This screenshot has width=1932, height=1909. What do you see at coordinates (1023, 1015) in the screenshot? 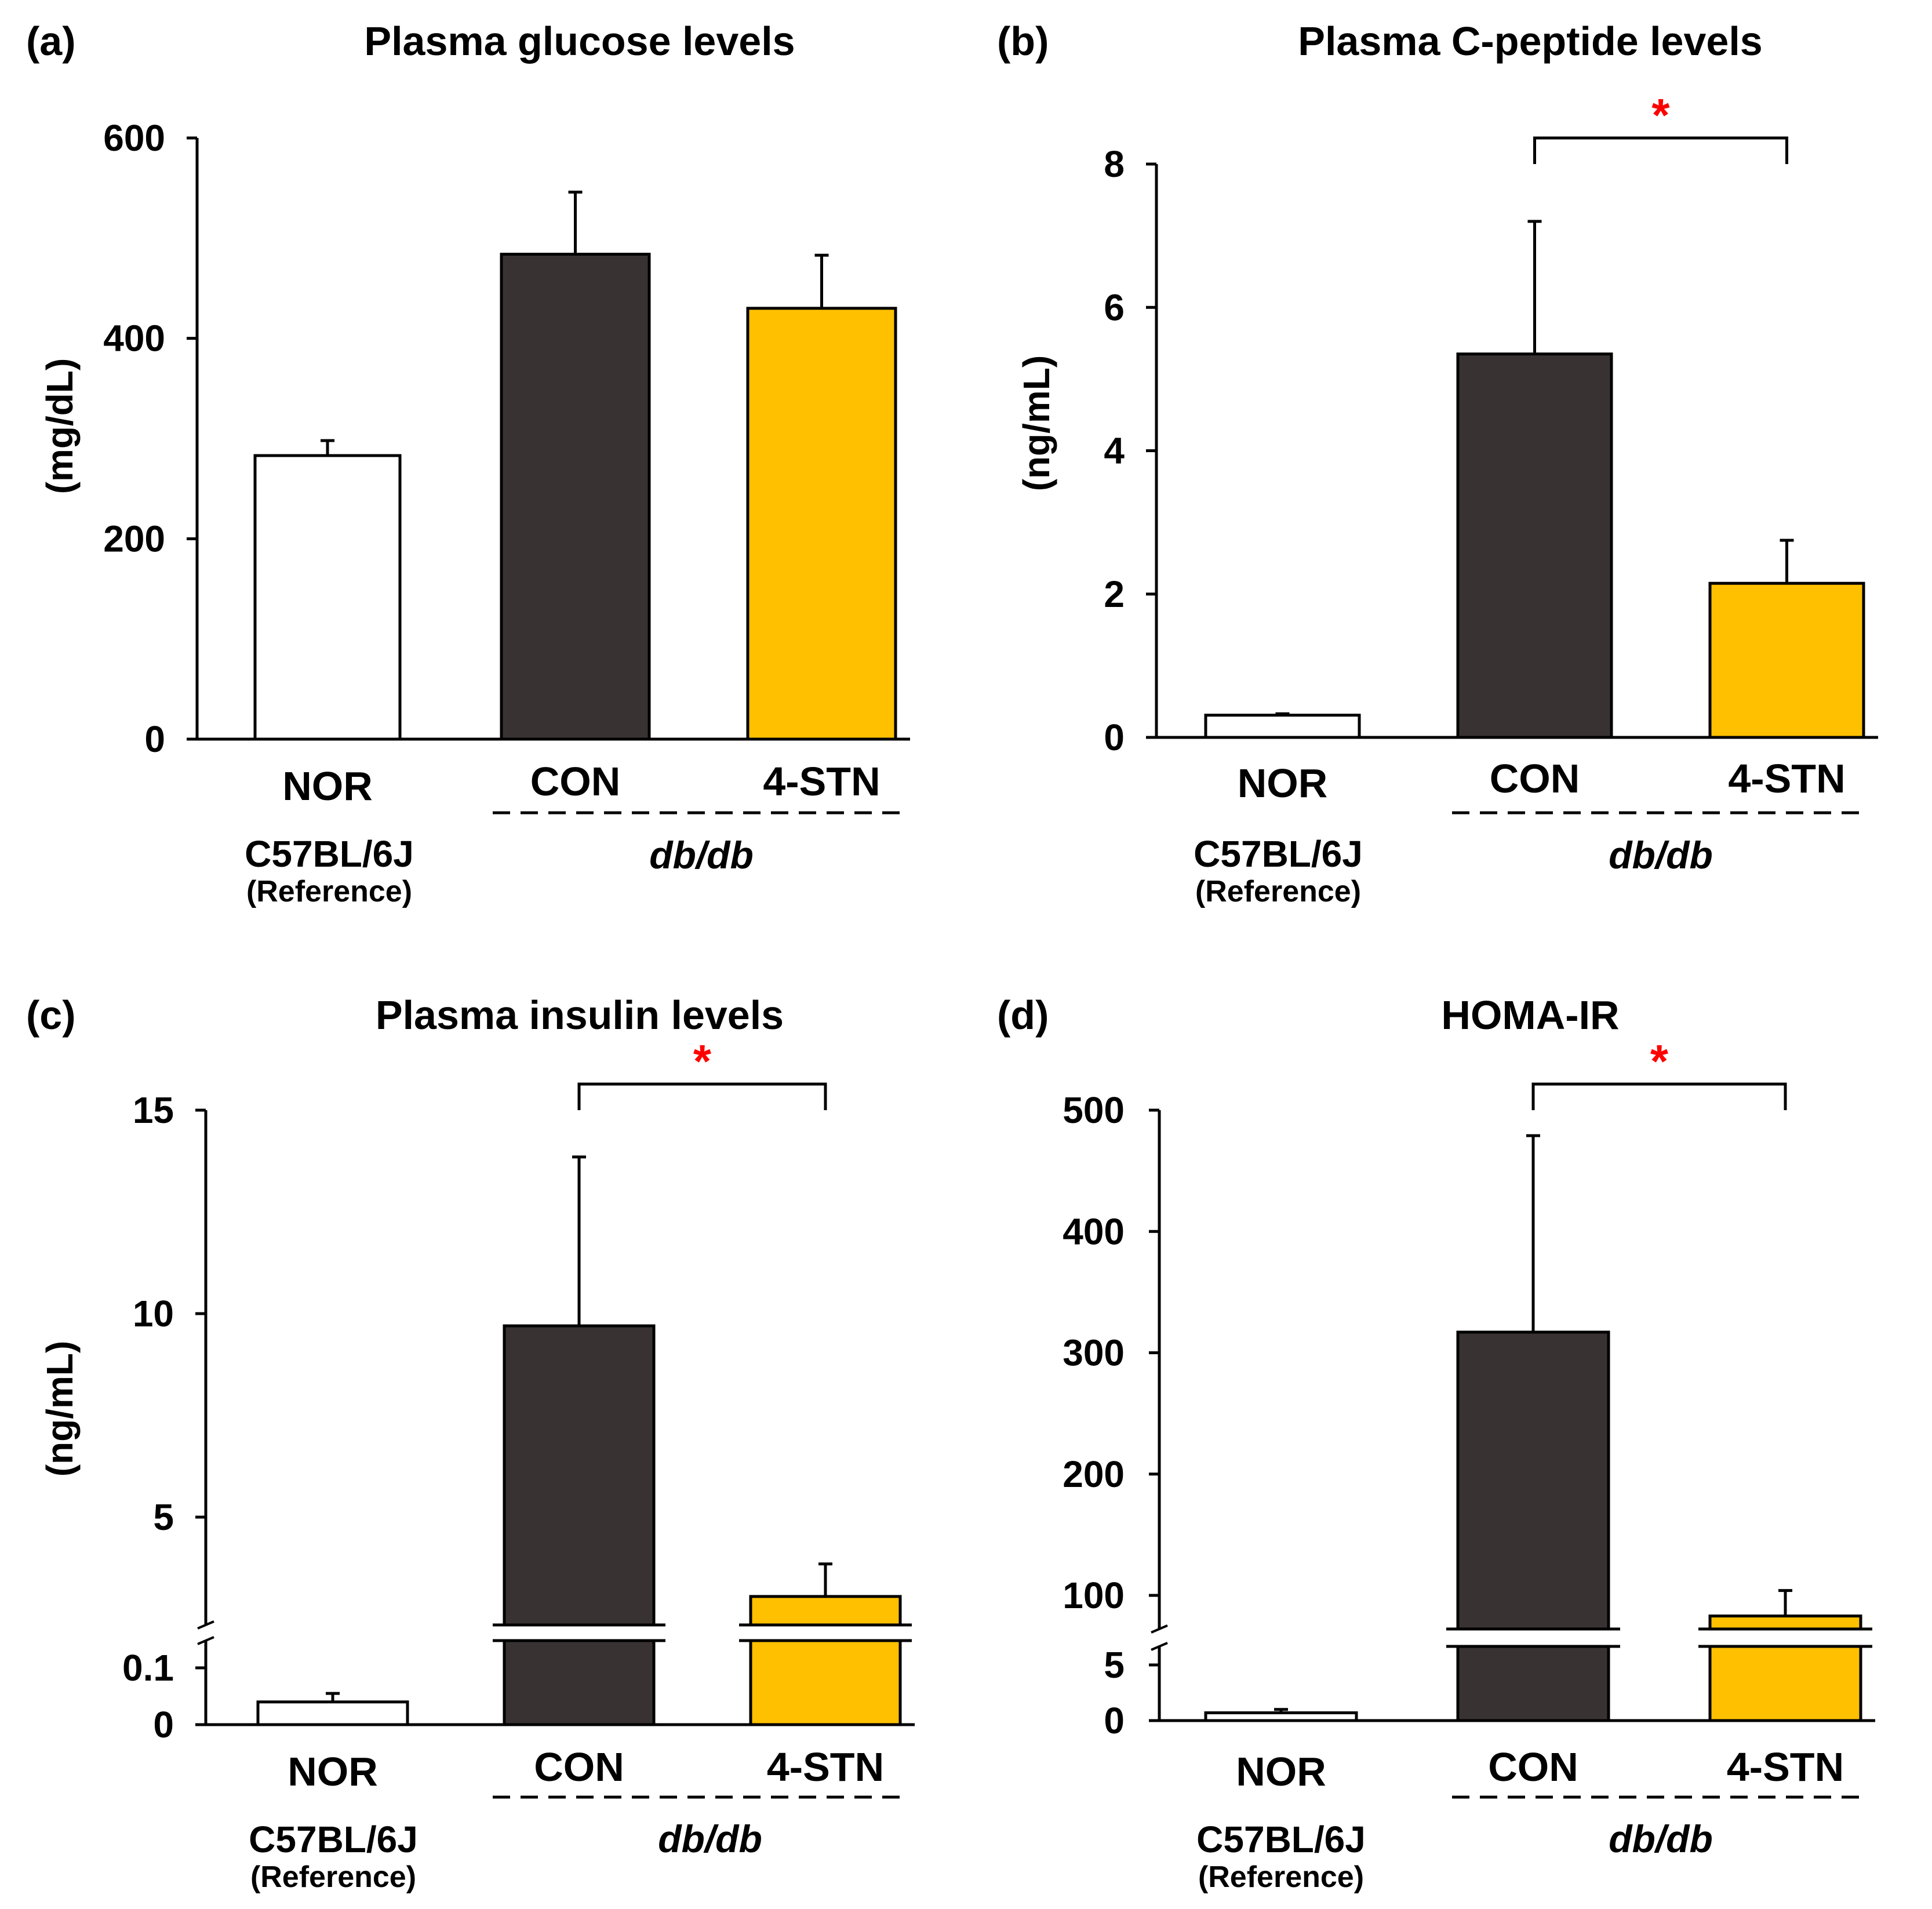
I see `panel-label: (d)` at bounding box center [1023, 1015].